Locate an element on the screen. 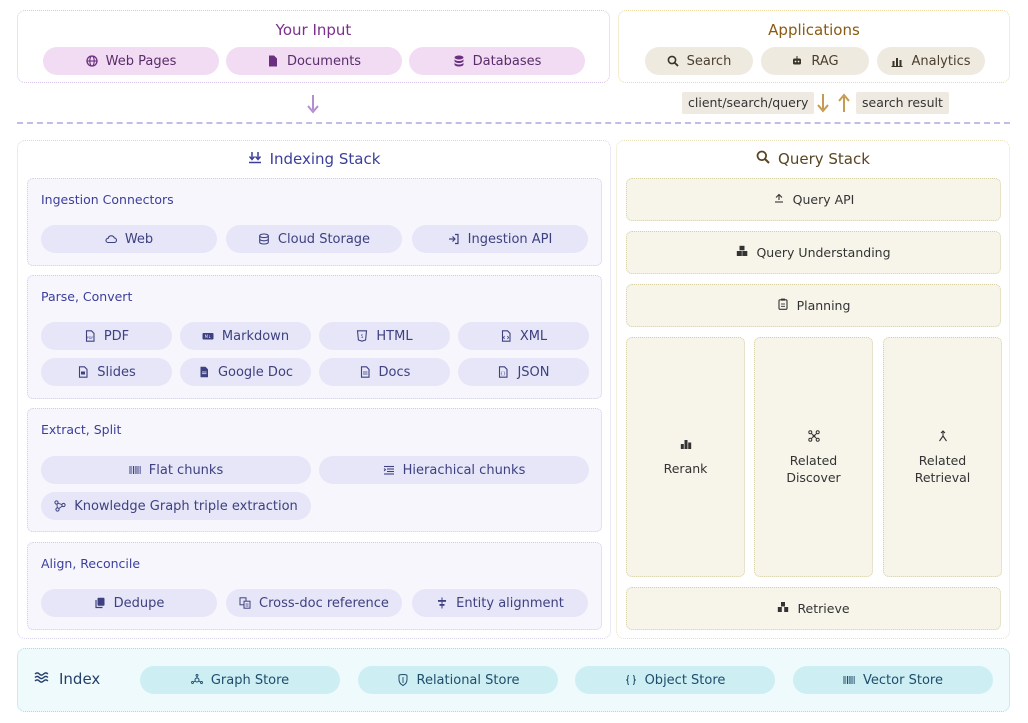 This screenshot has width=1028, height=723. vector-store-pill: Vector Store is located at coordinates (893, 680).